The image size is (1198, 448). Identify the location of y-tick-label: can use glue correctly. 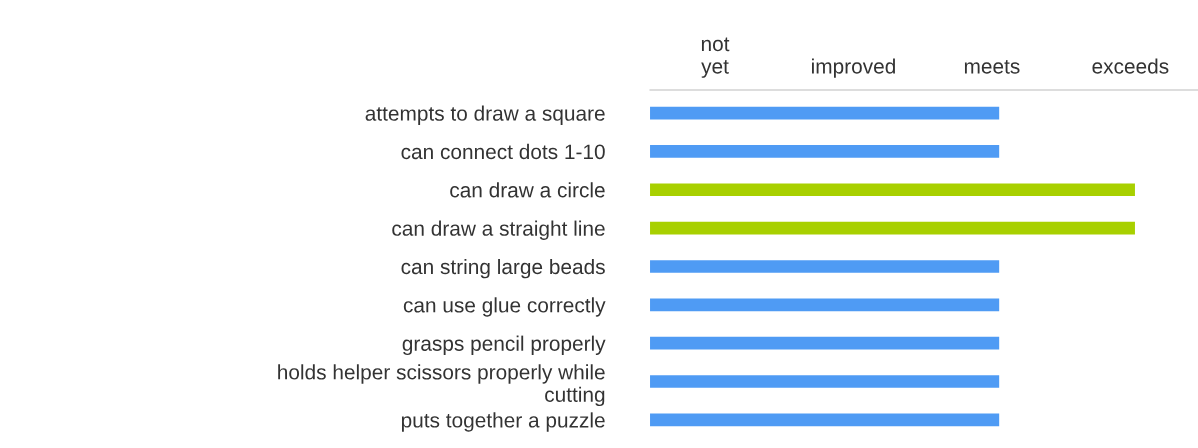
(504, 307).